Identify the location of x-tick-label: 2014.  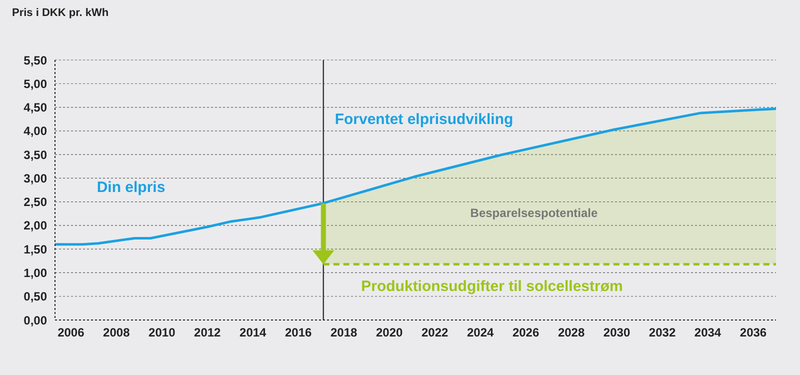
(253, 333).